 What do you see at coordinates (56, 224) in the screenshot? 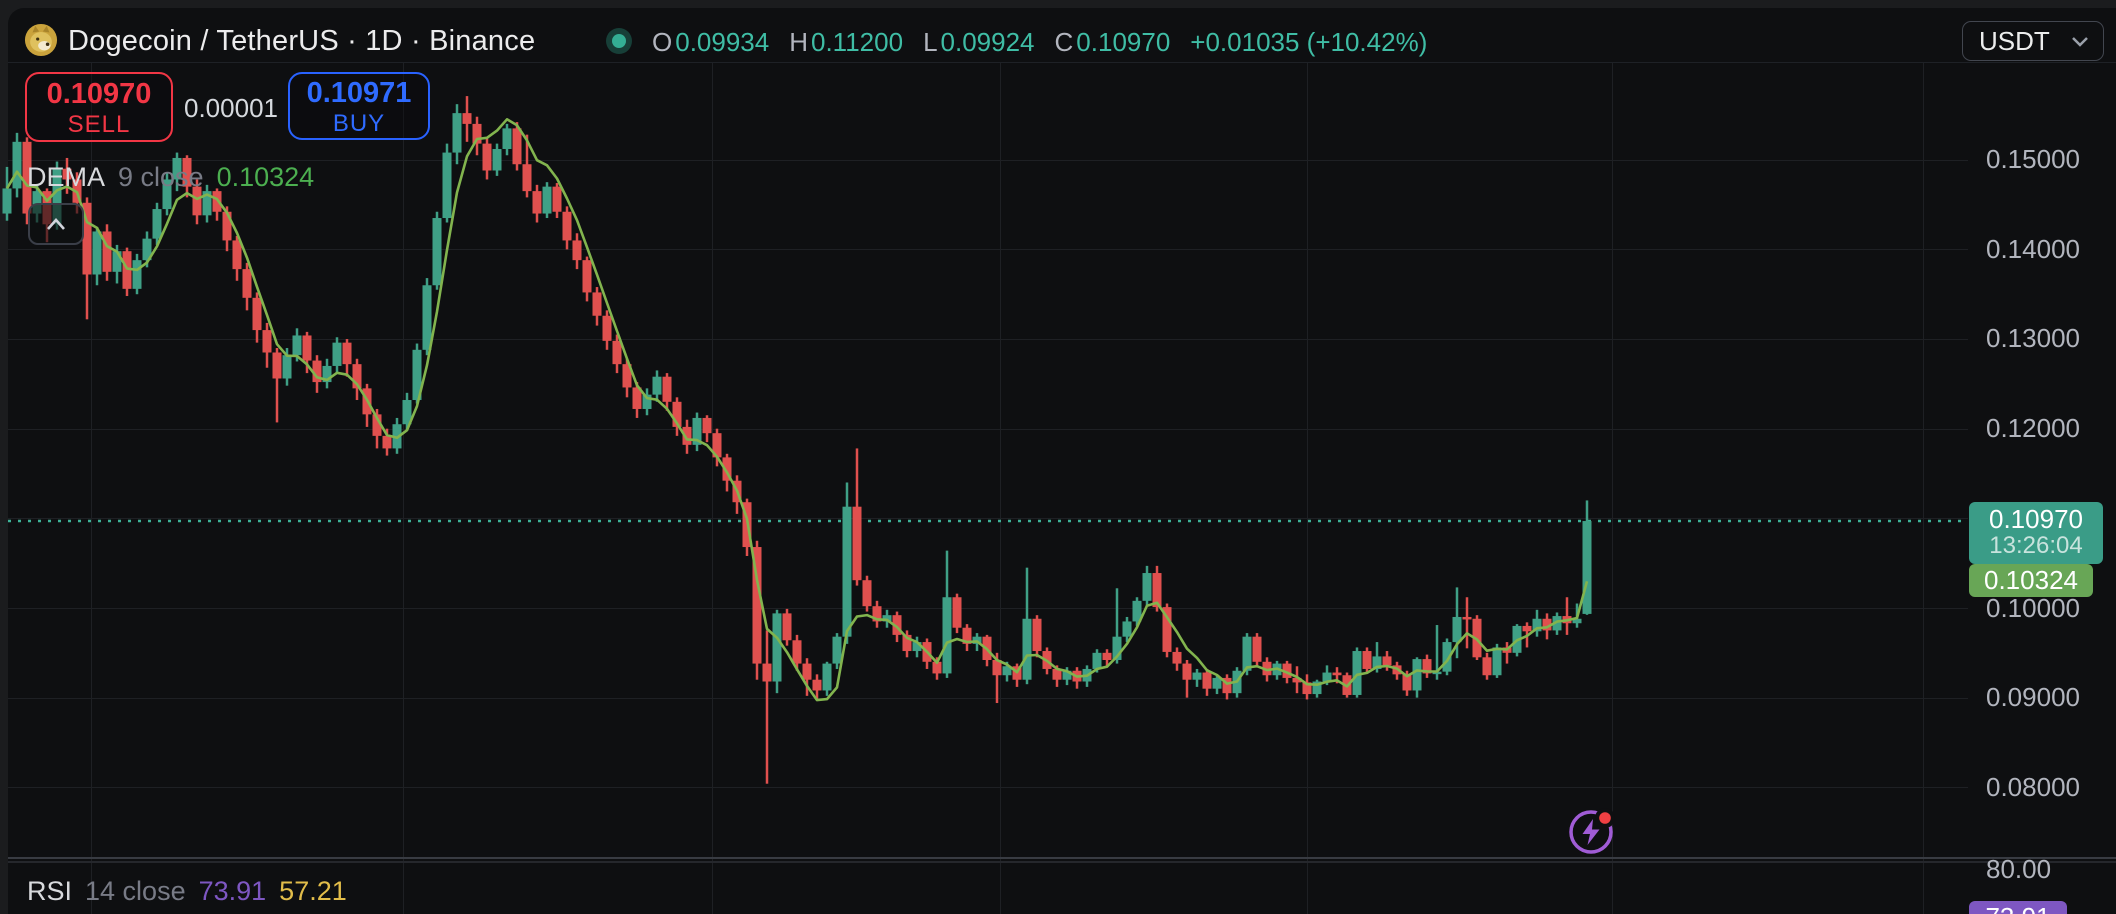
I see `collapse-legend-button` at bounding box center [56, 224].